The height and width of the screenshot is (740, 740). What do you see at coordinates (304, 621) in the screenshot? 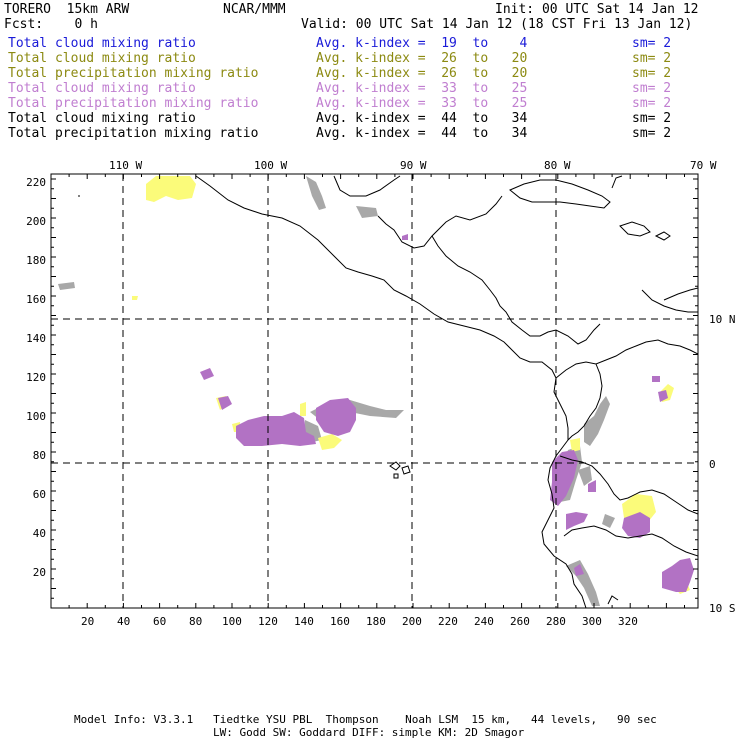
I see `x-tick-label: 140` at bounding box center [304, 621].